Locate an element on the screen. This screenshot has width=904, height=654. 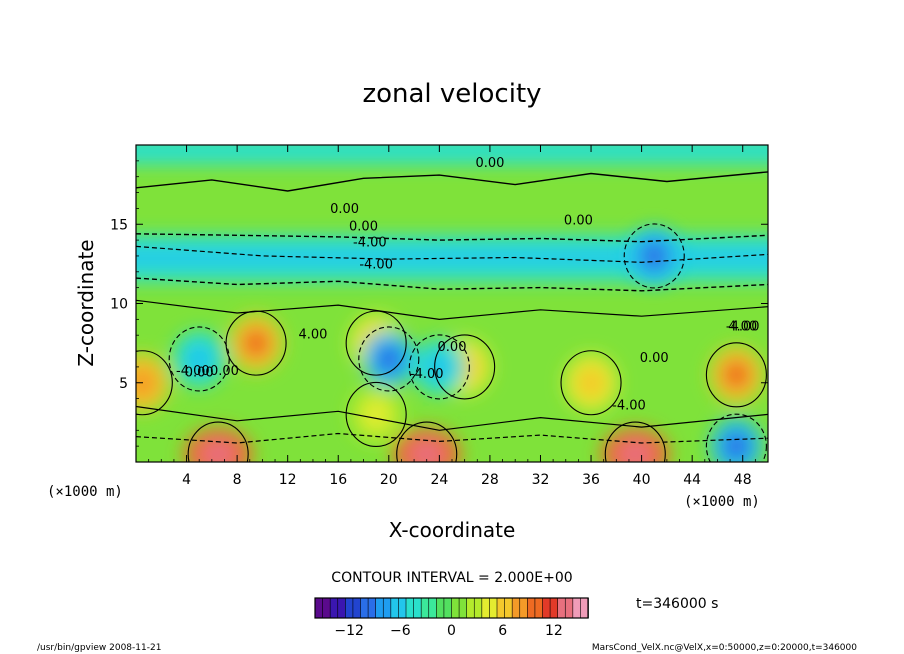
contour-label-9: -4.00 is located at coordinates (743, 326).